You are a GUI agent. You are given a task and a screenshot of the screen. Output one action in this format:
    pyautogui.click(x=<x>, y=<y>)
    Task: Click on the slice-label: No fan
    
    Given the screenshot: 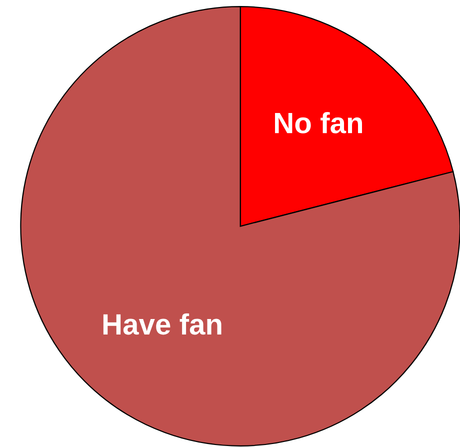 What is the action you would take?
    pyautogui.click(x=318, y=123)
    